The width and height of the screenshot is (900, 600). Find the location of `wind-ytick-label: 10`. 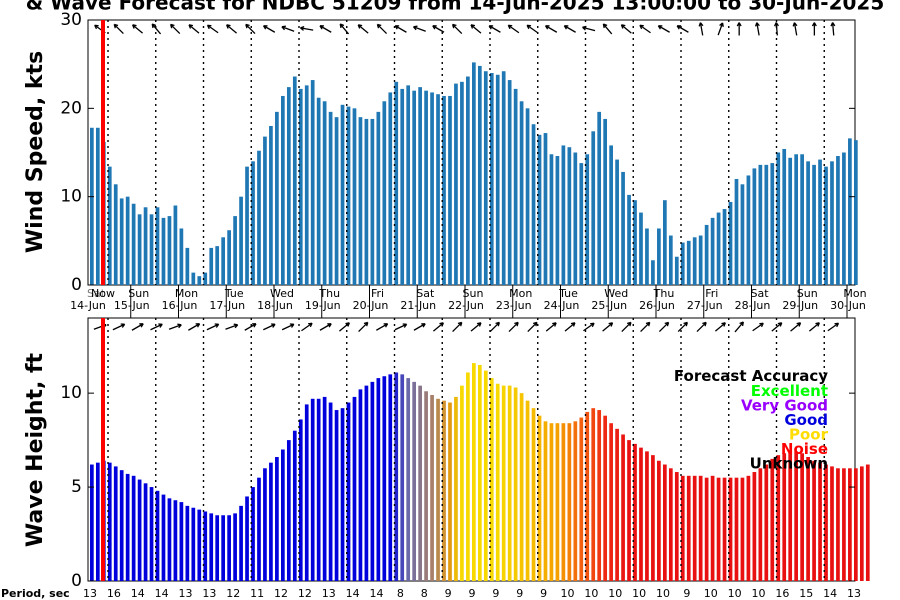

wind-ytick-label: 10 is located at coordinates (71, 197).